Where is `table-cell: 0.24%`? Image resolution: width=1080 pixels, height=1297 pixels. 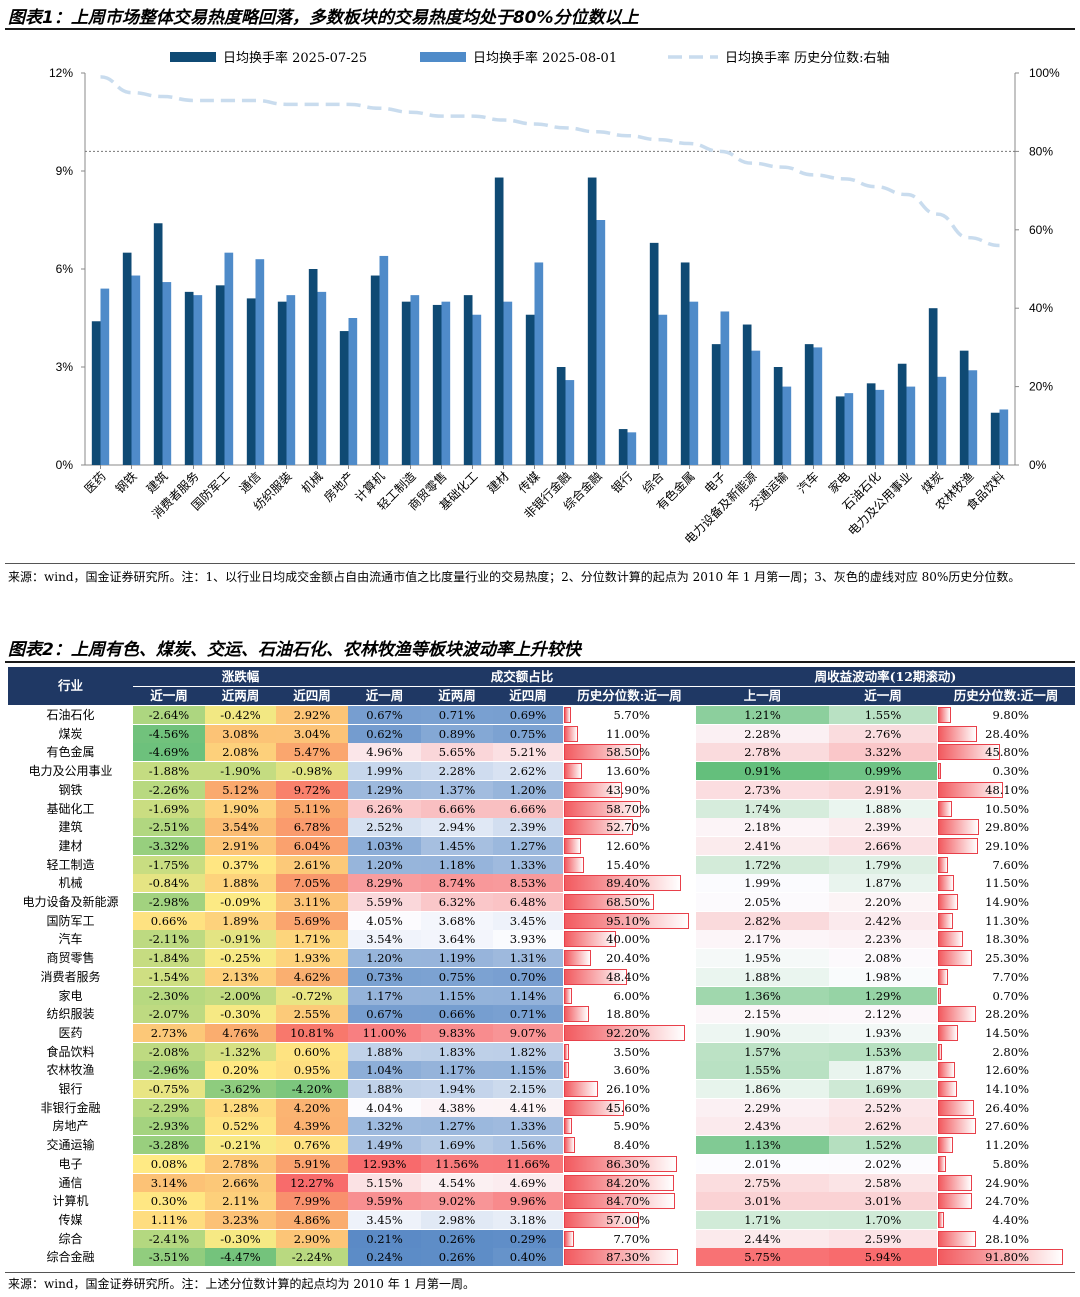
table-cell: 0.24% is located at coordinates (384, 1257).